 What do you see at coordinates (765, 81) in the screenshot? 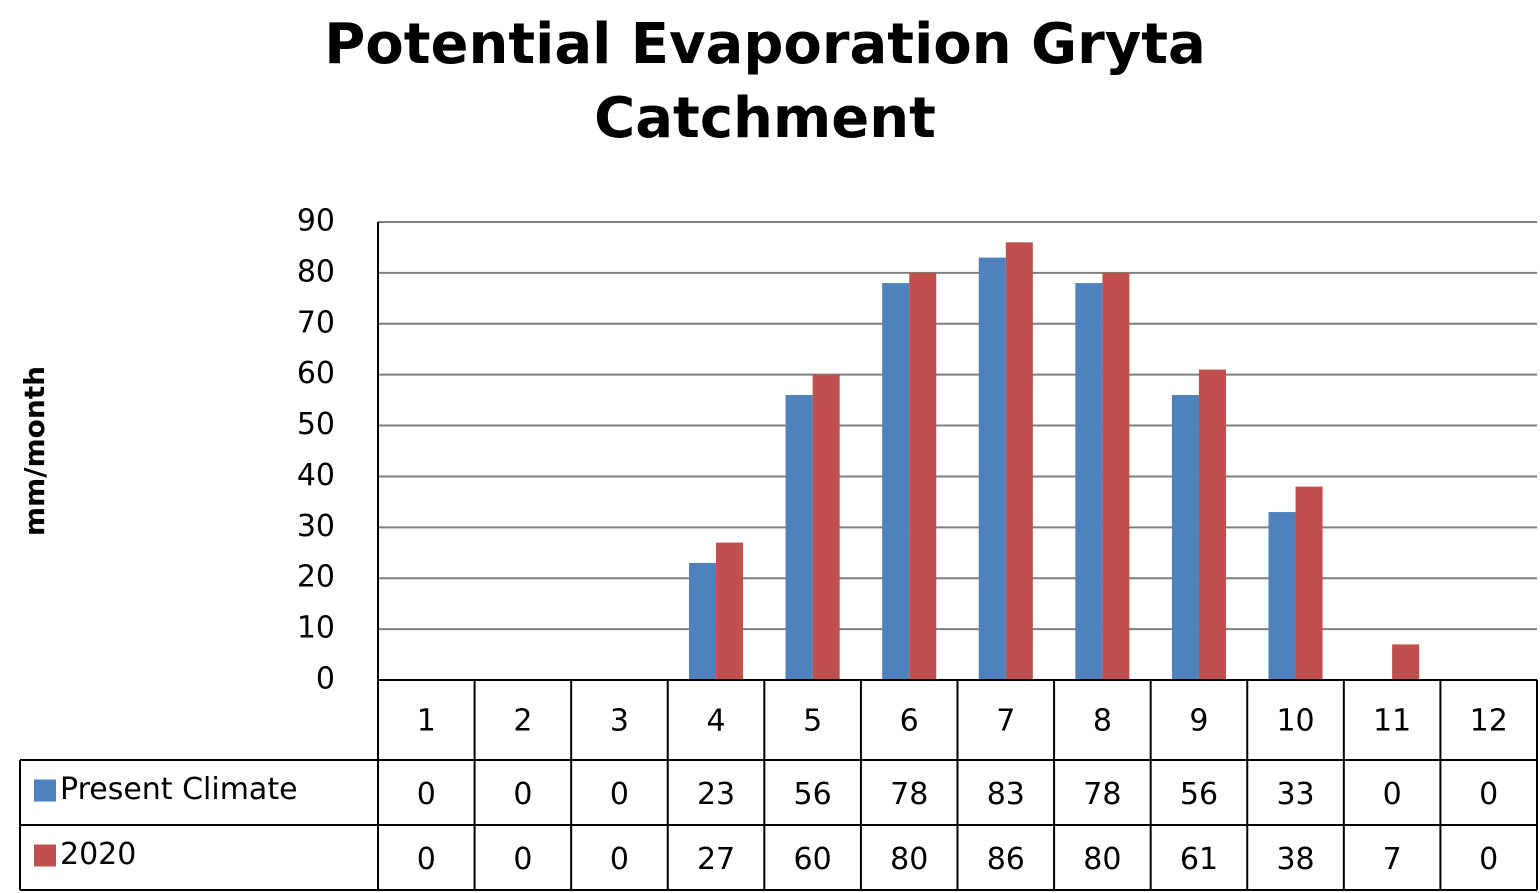
I see `chart-title: Potential Evaporation Gryta Catchment` at bounding box center [765, 81].